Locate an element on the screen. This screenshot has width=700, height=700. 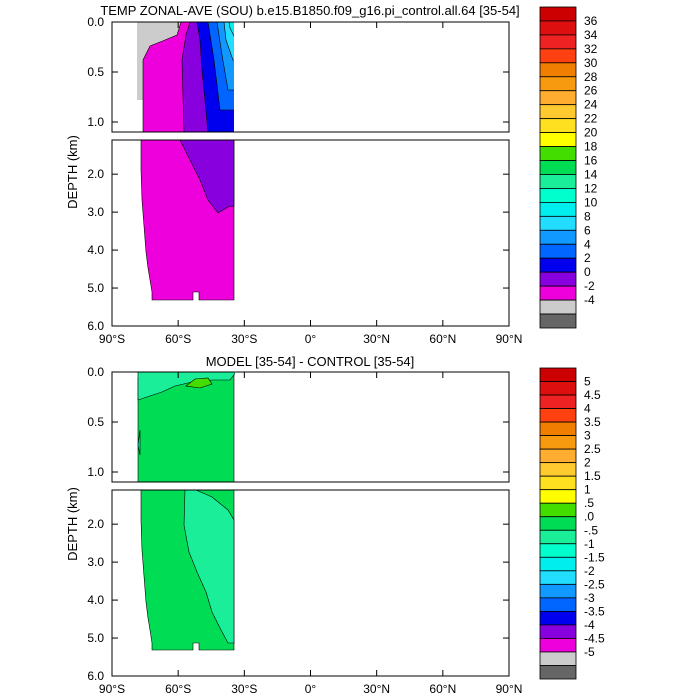
panel2-title: MODEL [35-54] - CONTROL [35-54] is located at coordinates (310, 361).